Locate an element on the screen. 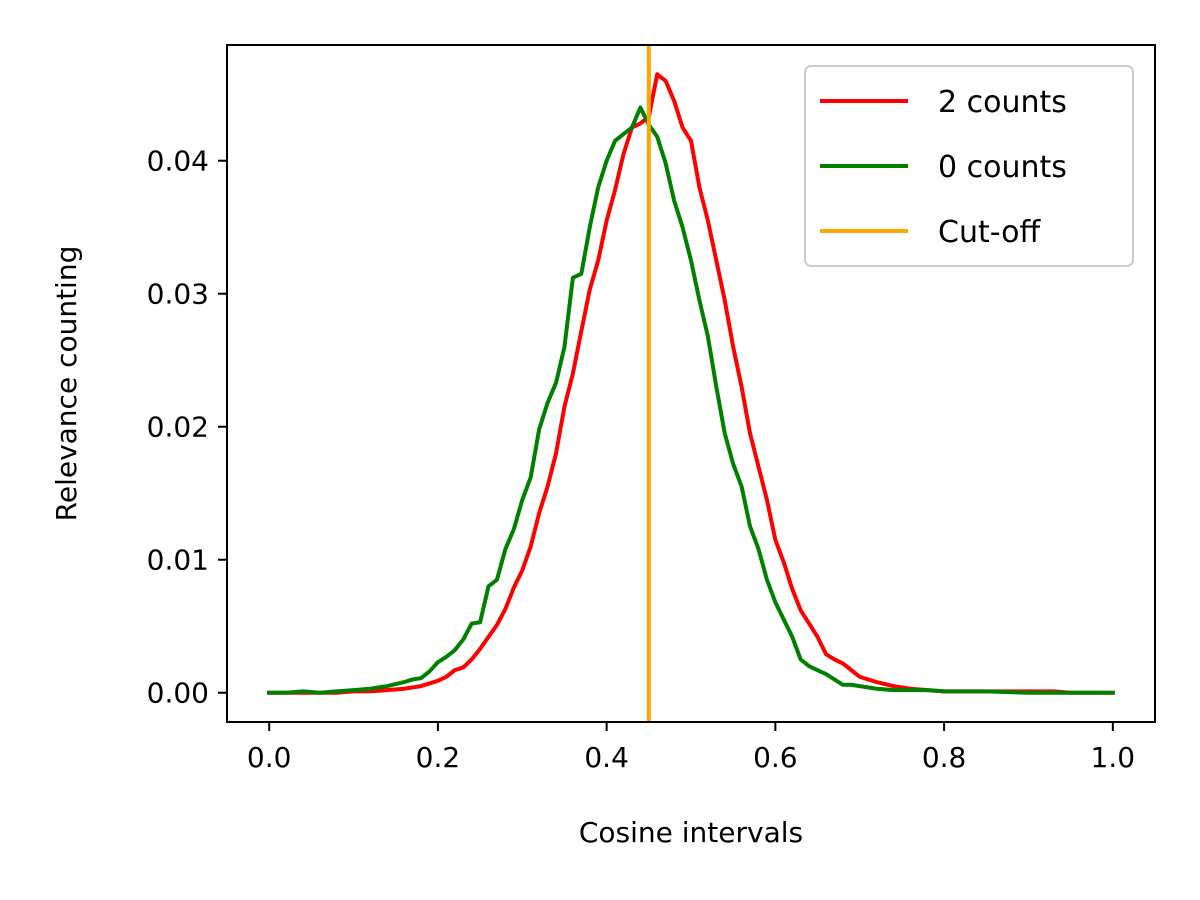 The width and height of the screenshot is (1200, 900). x-tick-label: 0.4 is located at coordinates (606, 757).